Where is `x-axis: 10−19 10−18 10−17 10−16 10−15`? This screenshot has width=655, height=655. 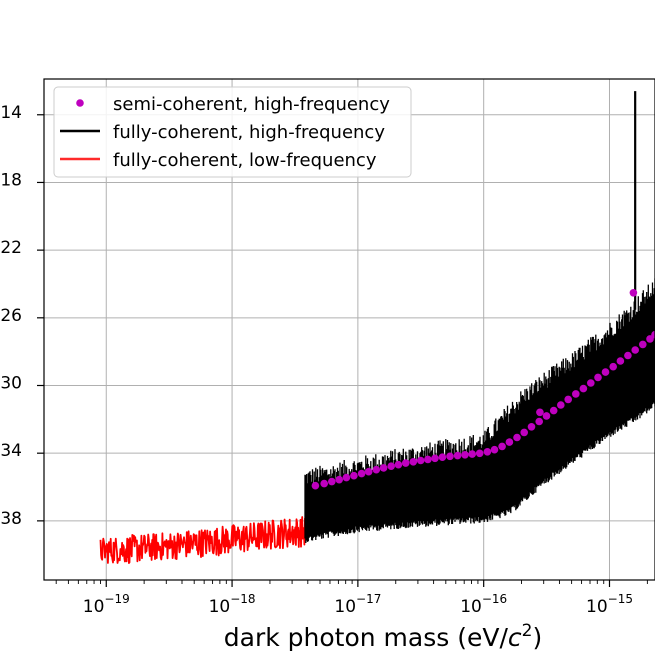 x-axis: 10−19 10−18 10−17 10−16 10−15 is located at coordinates (351, 598).